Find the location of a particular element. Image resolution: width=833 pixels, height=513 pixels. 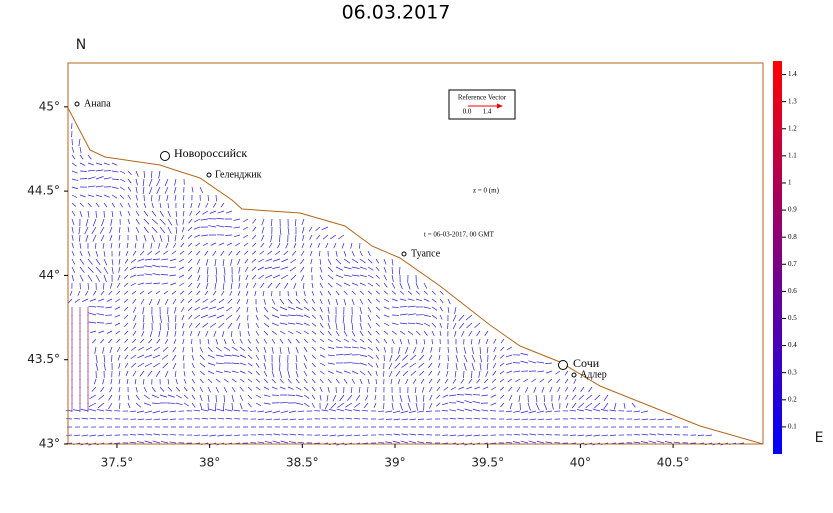

city-marker is located at coordinates (165, 156).